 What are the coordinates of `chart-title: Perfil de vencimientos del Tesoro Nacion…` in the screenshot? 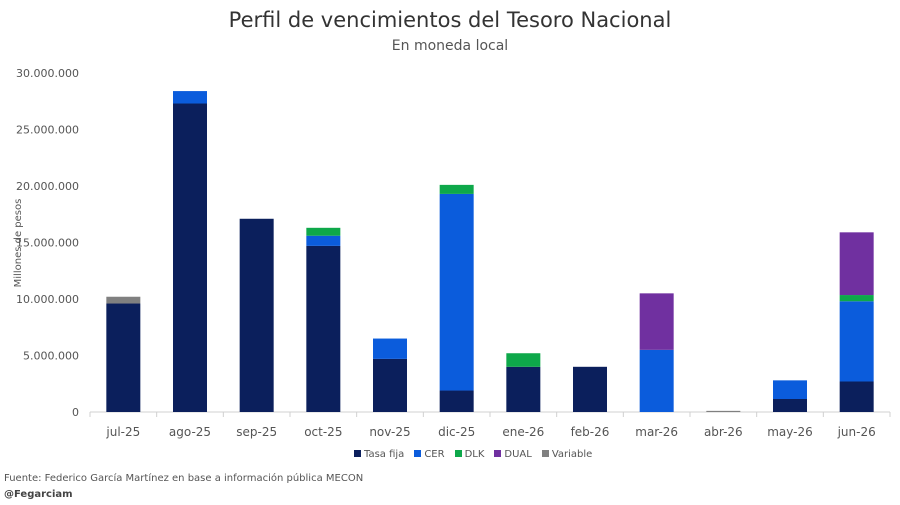 It's located at (450, 20).